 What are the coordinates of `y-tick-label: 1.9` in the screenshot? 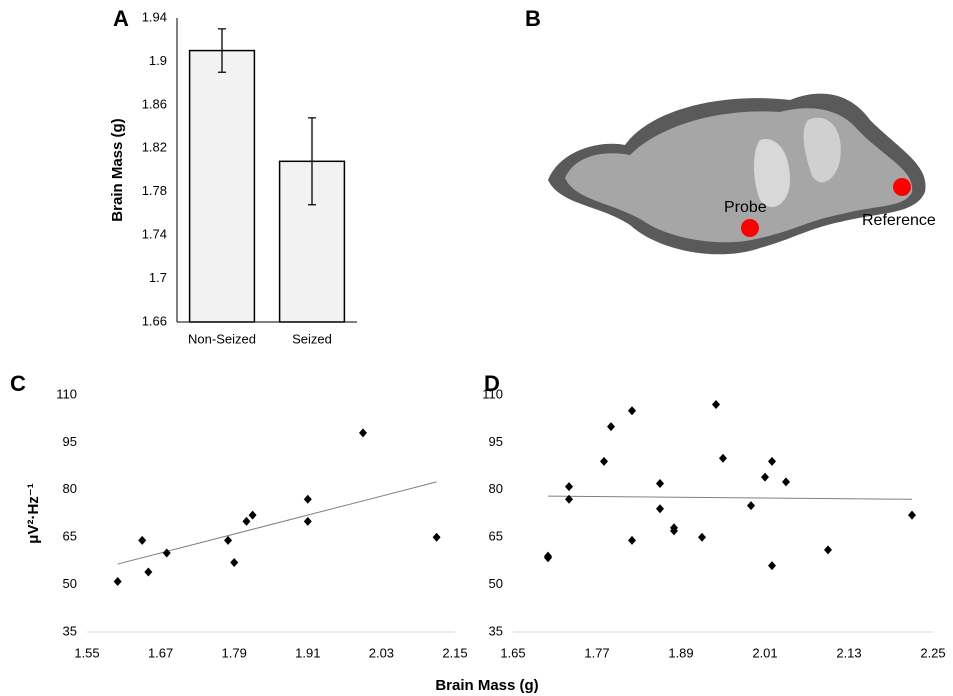 It's located at (158, 60).